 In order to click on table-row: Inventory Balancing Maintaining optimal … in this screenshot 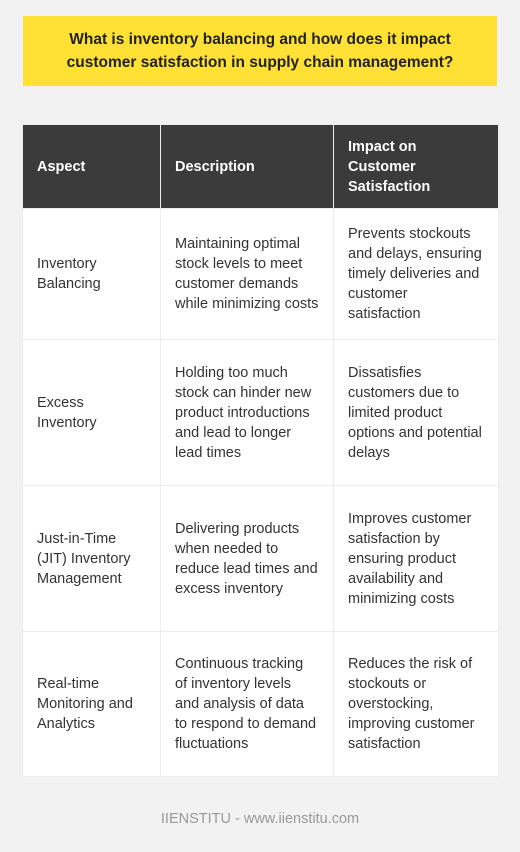, I will do `click(260, 274)`.